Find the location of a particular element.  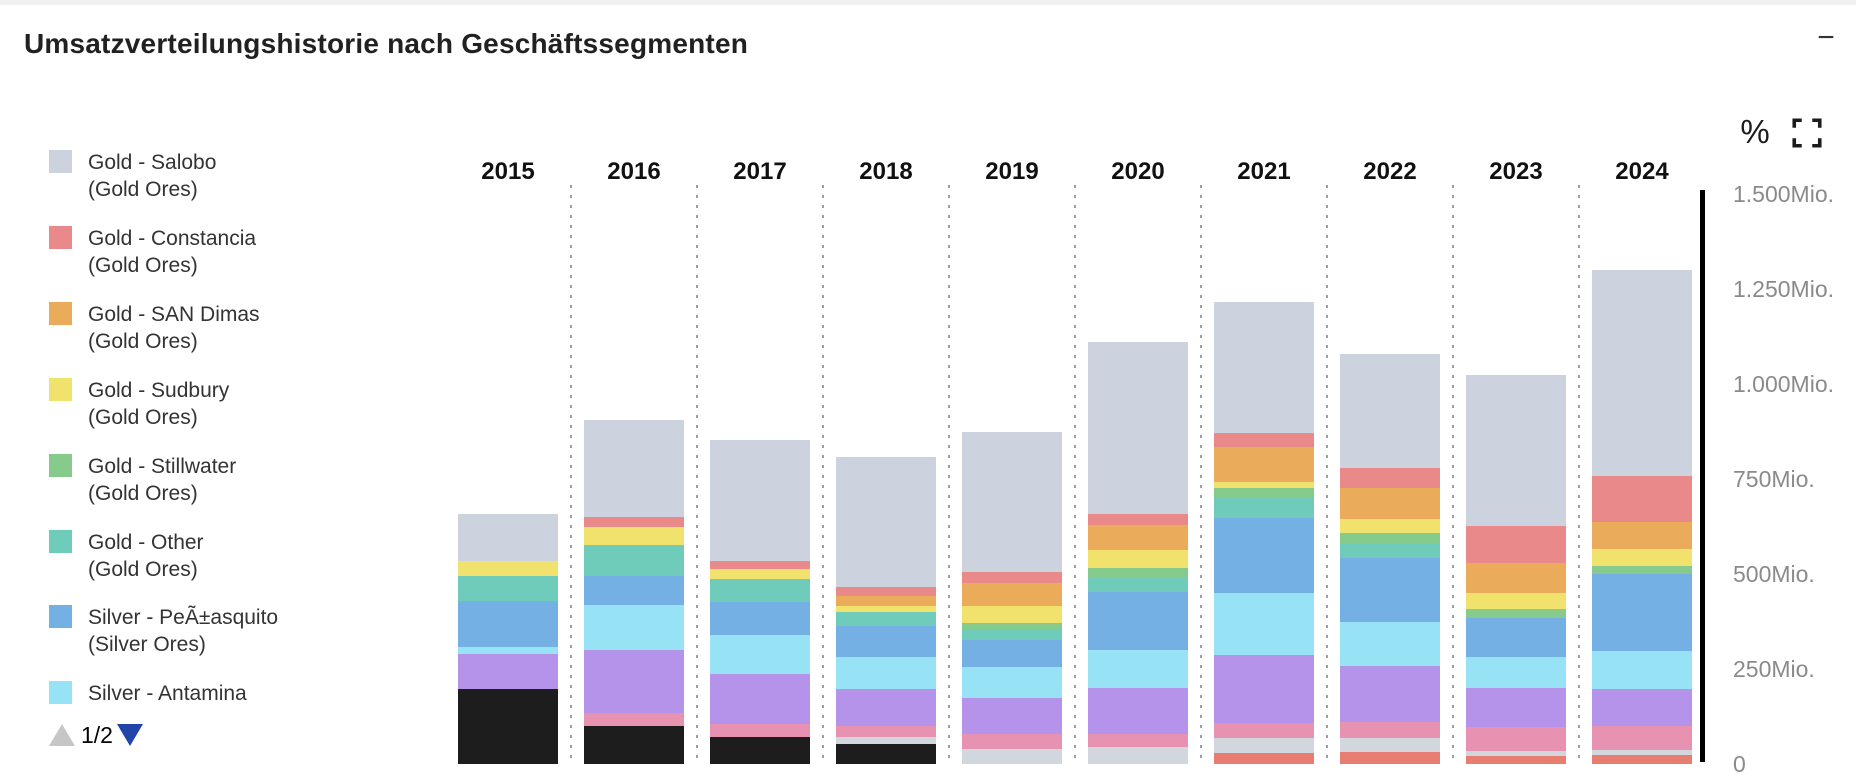

legend-page-up-icon is located at coordinates (62, 735).